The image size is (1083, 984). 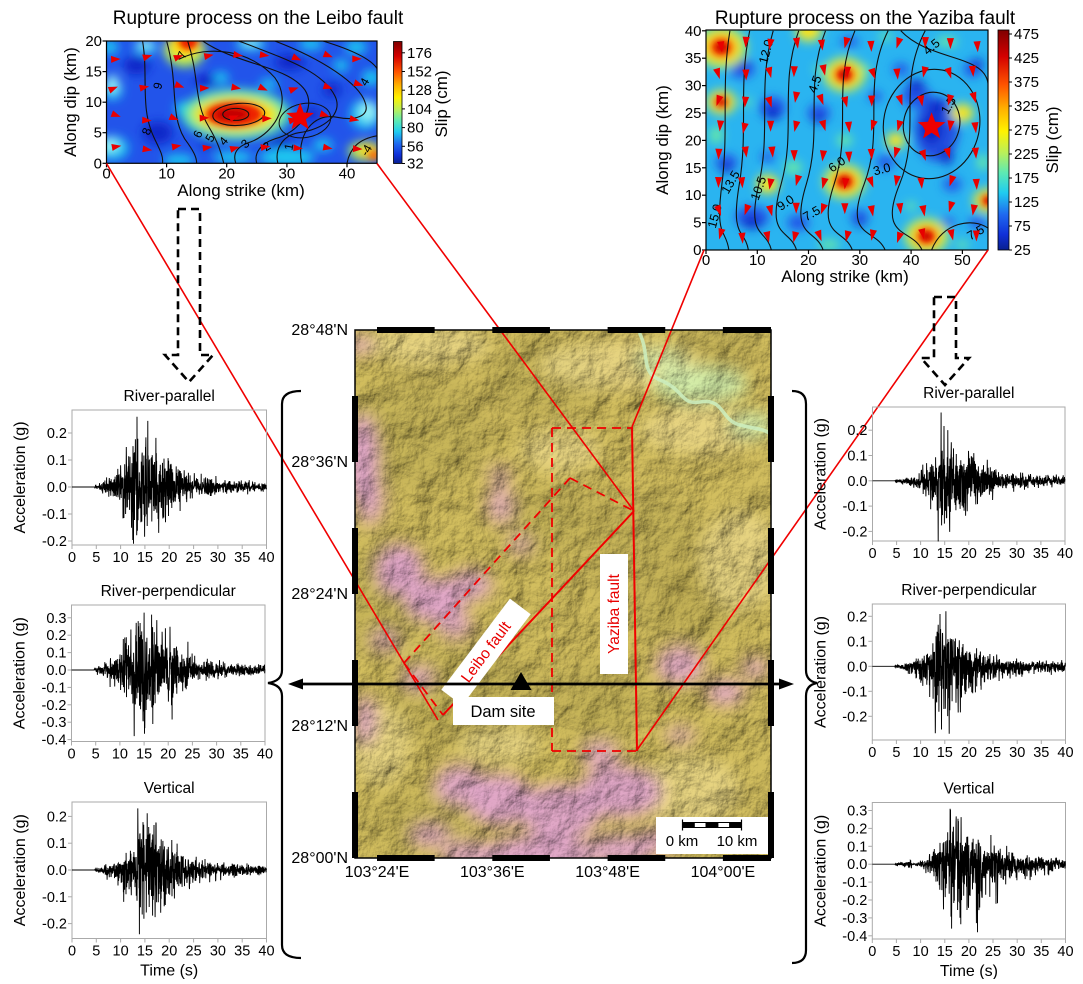 I want to click on svg-text: 104, so click(x=419, y=109).